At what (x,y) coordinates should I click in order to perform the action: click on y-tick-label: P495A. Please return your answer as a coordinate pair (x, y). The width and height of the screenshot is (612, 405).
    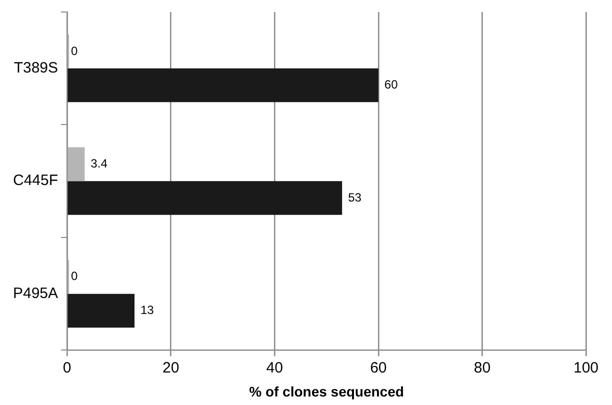
    Looking at the image, I should click on (35, 293).